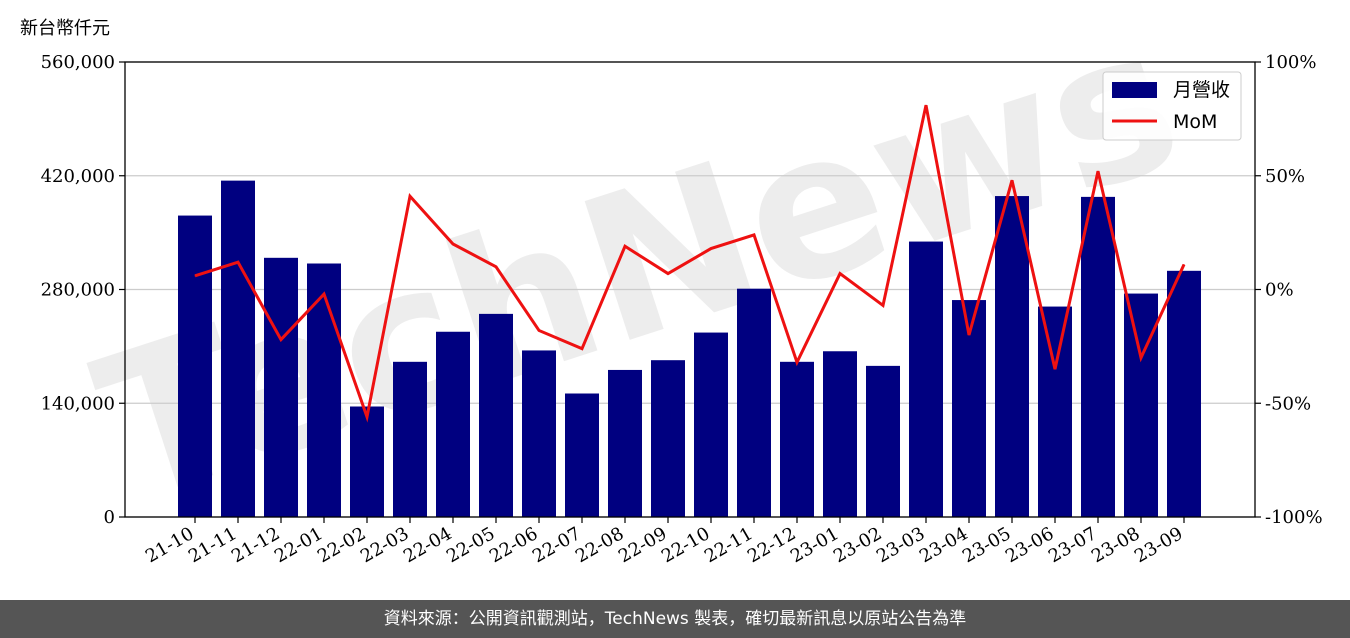 The image size is (1350, 638). Describe the element at coordinates (78, 176) in the screenshot. I see `y-left-tick-label-3: 420,000` at that location.